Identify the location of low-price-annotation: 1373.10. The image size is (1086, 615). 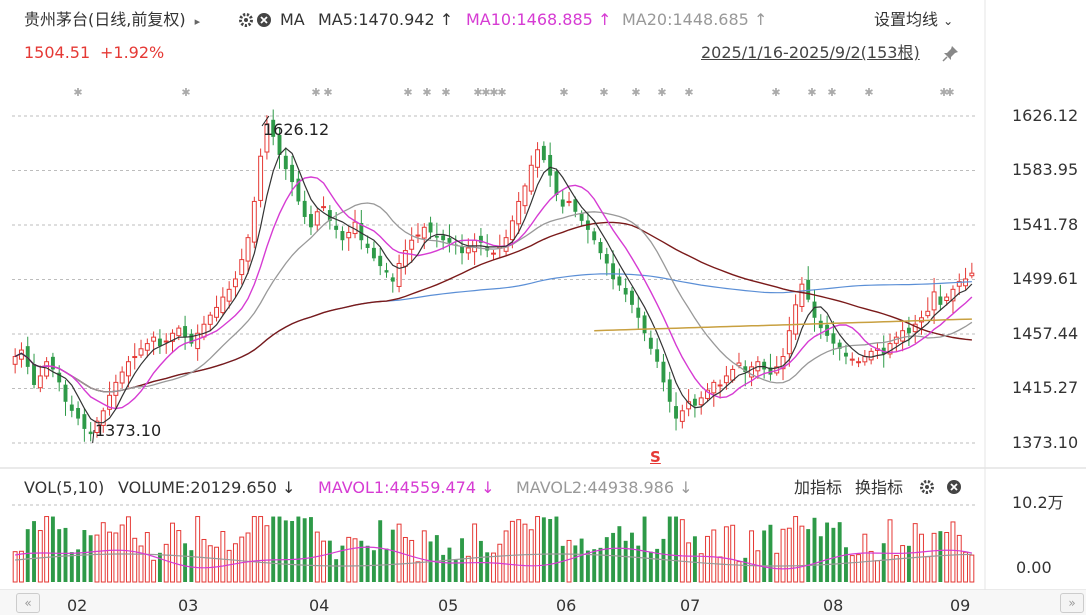
(128, 430).